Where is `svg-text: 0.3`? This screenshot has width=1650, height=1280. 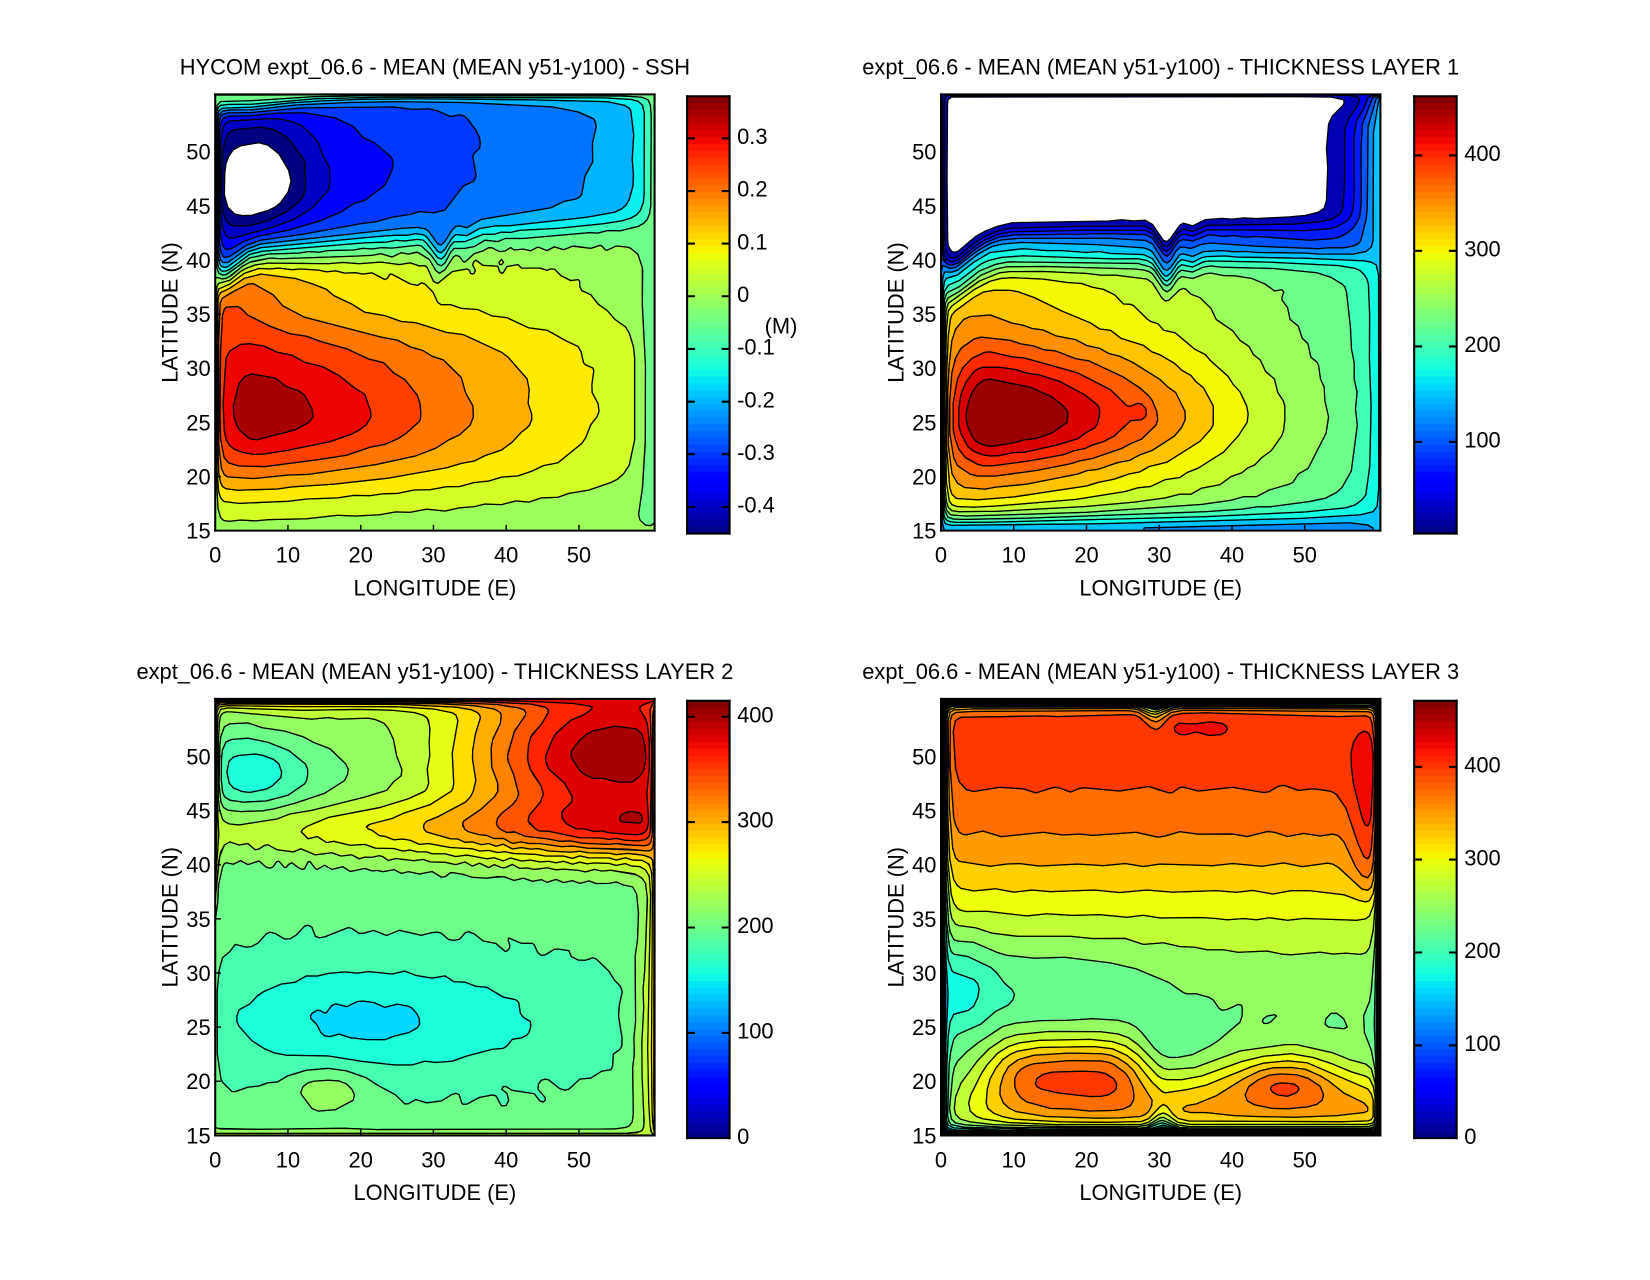 svg-text: 0.3 is located at coordinates (752, 136).